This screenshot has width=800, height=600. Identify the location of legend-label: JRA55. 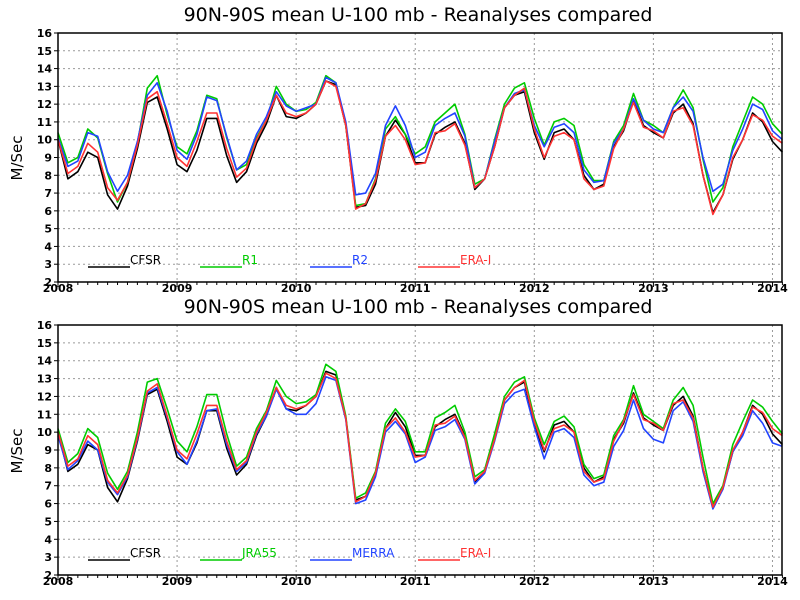
(259, 553).